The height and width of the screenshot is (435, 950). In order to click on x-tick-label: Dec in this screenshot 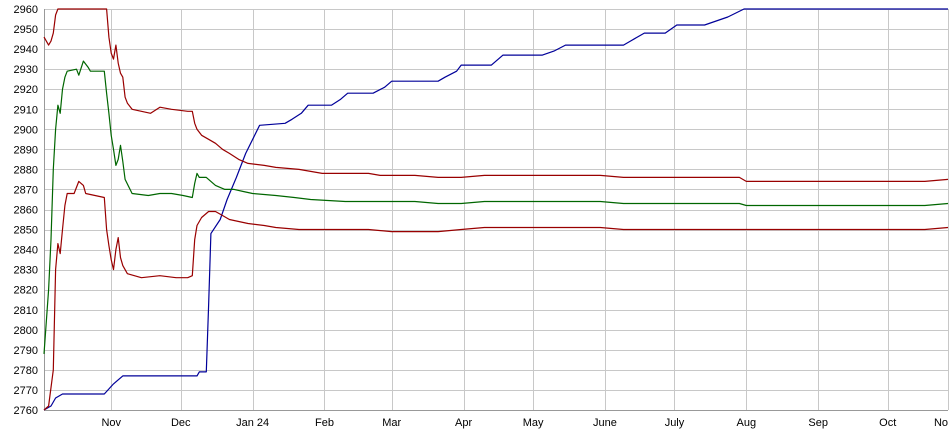, I will do `click(181, 423)`.